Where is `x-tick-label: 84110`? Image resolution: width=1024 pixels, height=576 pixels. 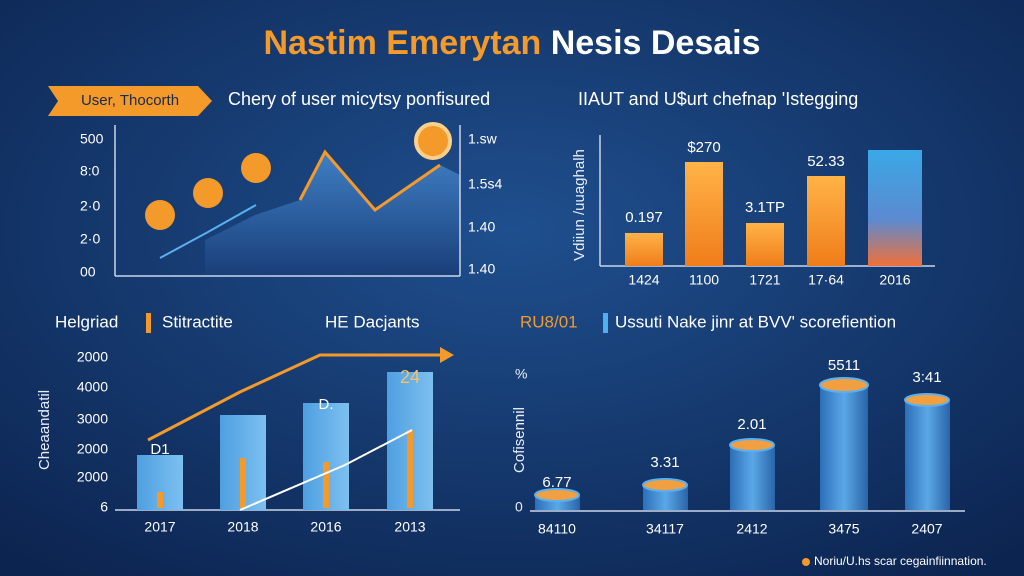
x-tick-label: 84110 is located at coordinates (557, 529).